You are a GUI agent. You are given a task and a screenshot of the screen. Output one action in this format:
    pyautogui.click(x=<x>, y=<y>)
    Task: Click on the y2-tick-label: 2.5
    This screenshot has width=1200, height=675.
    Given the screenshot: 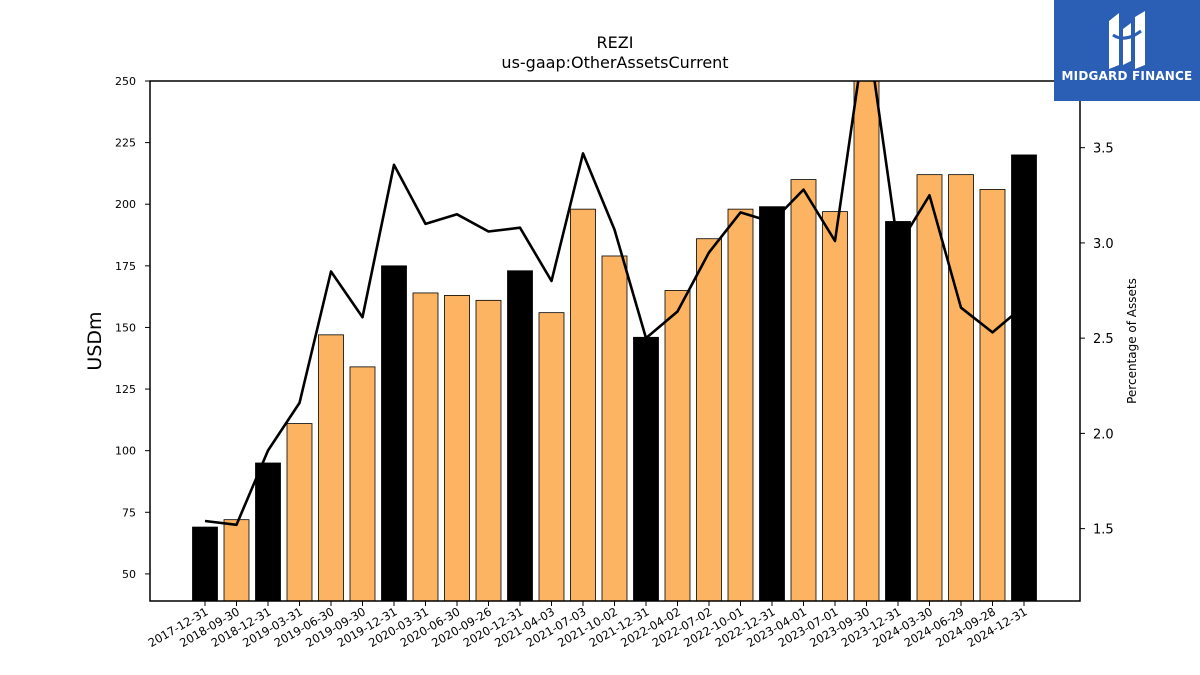 What is the action you would take?
    pyautogui.click(x=1103, y=339)
    